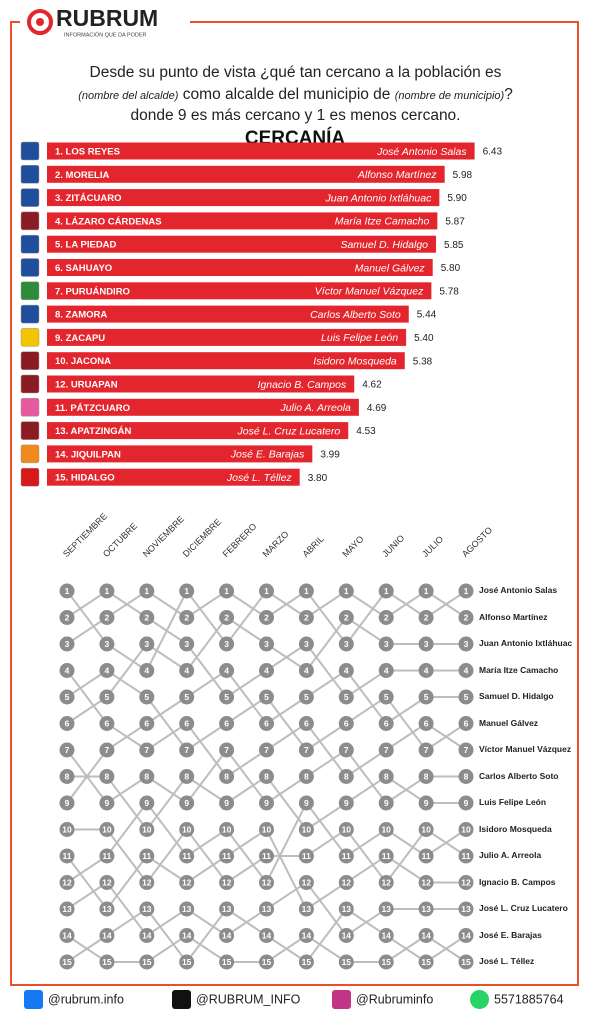  What do you see at coordinates (477, 542) in the screenshot?
I see `month-label: AGOSTO` at bounding box center [477, 542].